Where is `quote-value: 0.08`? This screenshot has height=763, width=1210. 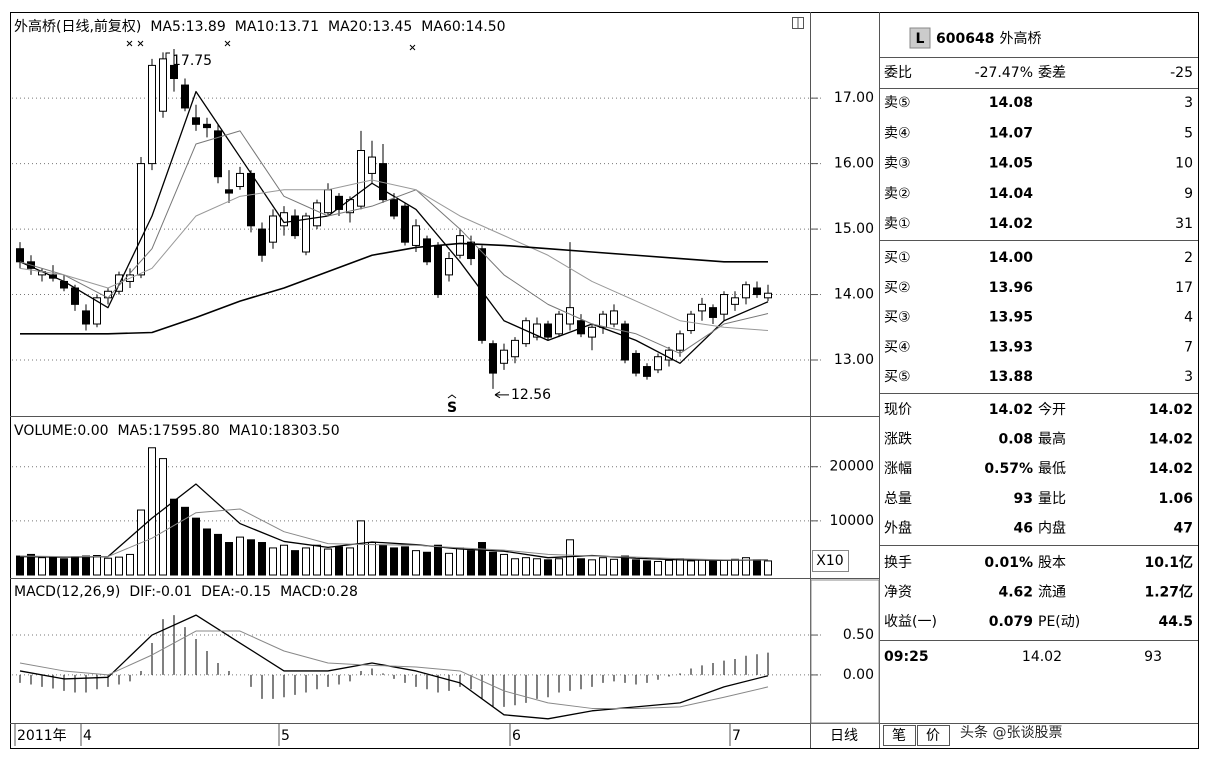
quote-value: 0.08 is located at coordinates (1015, 440).